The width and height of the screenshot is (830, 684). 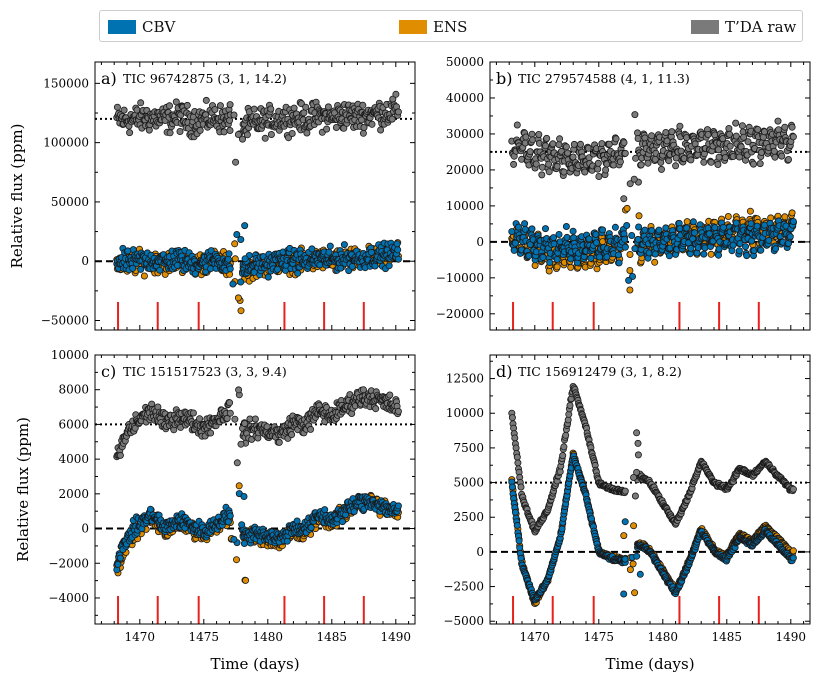 I want to click on y-tick-label: 8000, so click(x=73, y=390).